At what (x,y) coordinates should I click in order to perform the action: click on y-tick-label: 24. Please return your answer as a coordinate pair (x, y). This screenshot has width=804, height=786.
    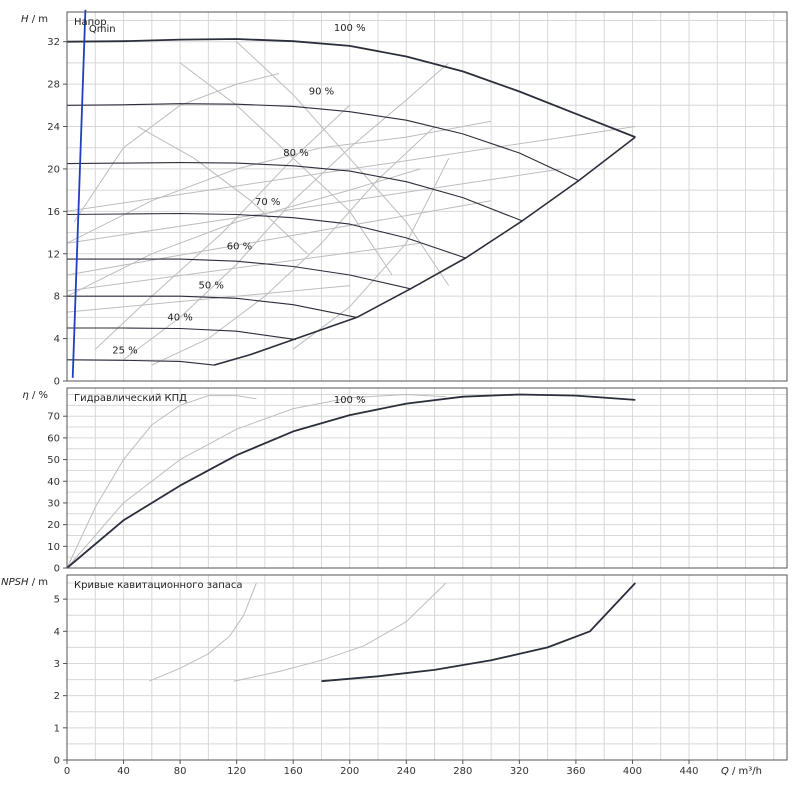
    Looking at the image, I should click on (53, 127).